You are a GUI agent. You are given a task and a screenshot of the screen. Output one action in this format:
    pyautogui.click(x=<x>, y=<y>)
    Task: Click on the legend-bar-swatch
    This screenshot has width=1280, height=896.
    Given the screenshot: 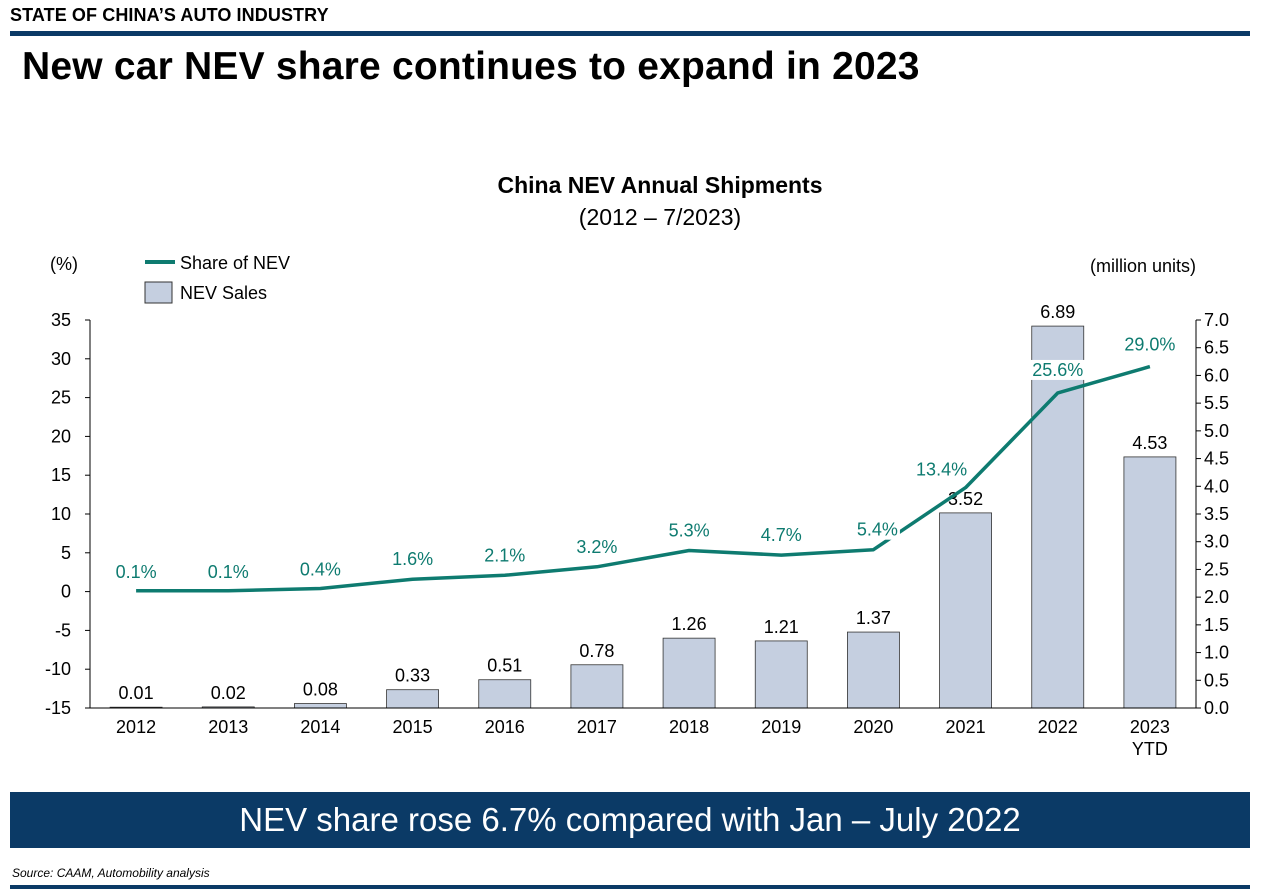 What is the action you would take?
    pyautogui.click(x=158, y=292)
    